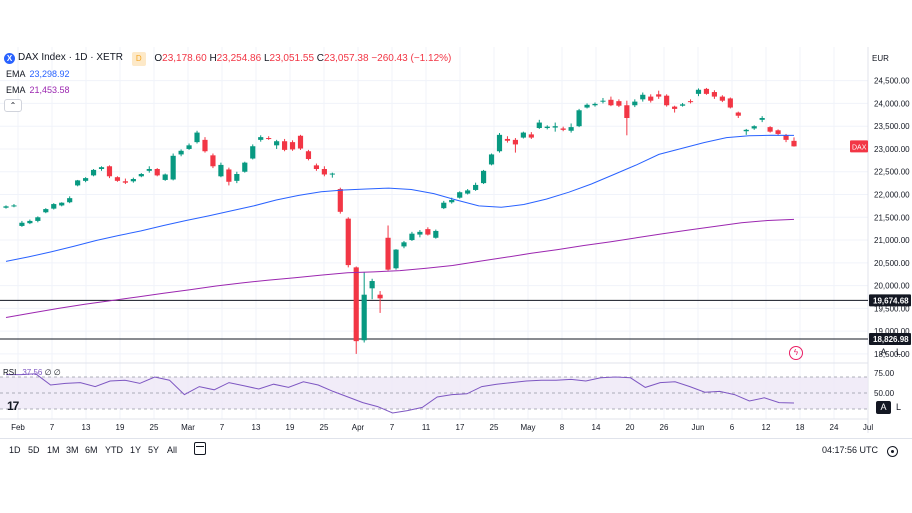 The width and height of the screenshot is (912, 513). I want to click on symbol-price-badge-label: DAX, so click(859, 147).